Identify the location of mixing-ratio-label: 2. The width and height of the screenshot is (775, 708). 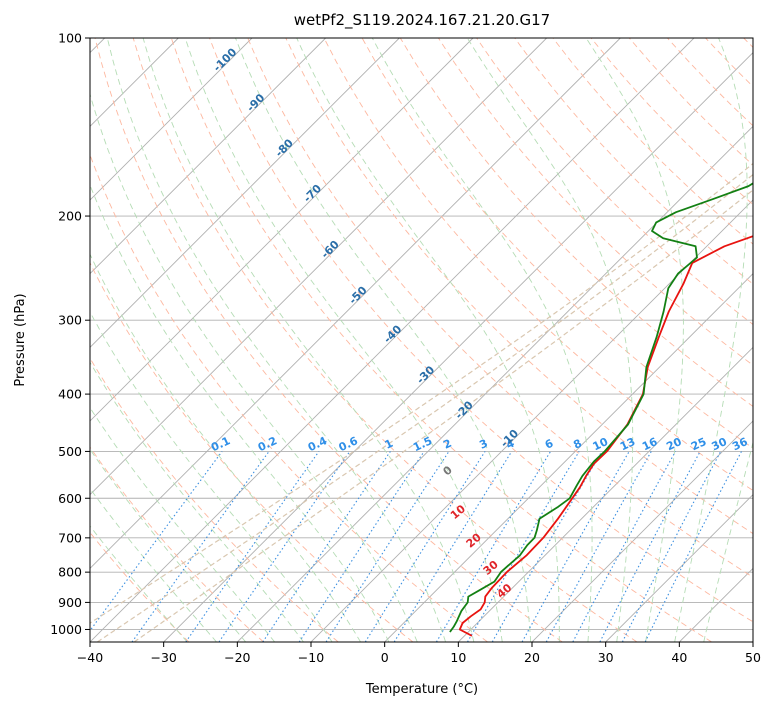
(447, 444).